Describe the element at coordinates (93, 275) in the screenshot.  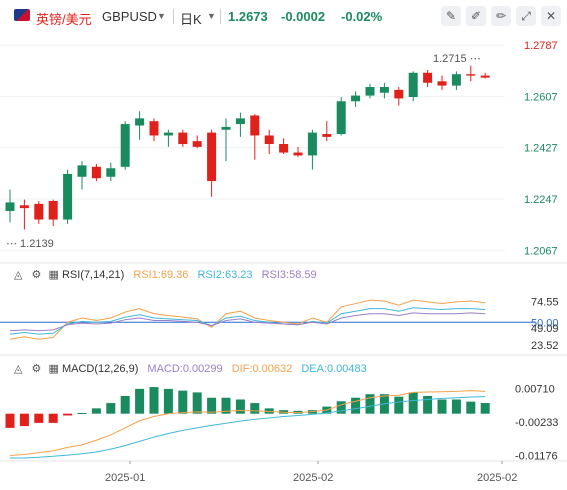
I see `rsi-title: RSI(7,14,21)` at that location.